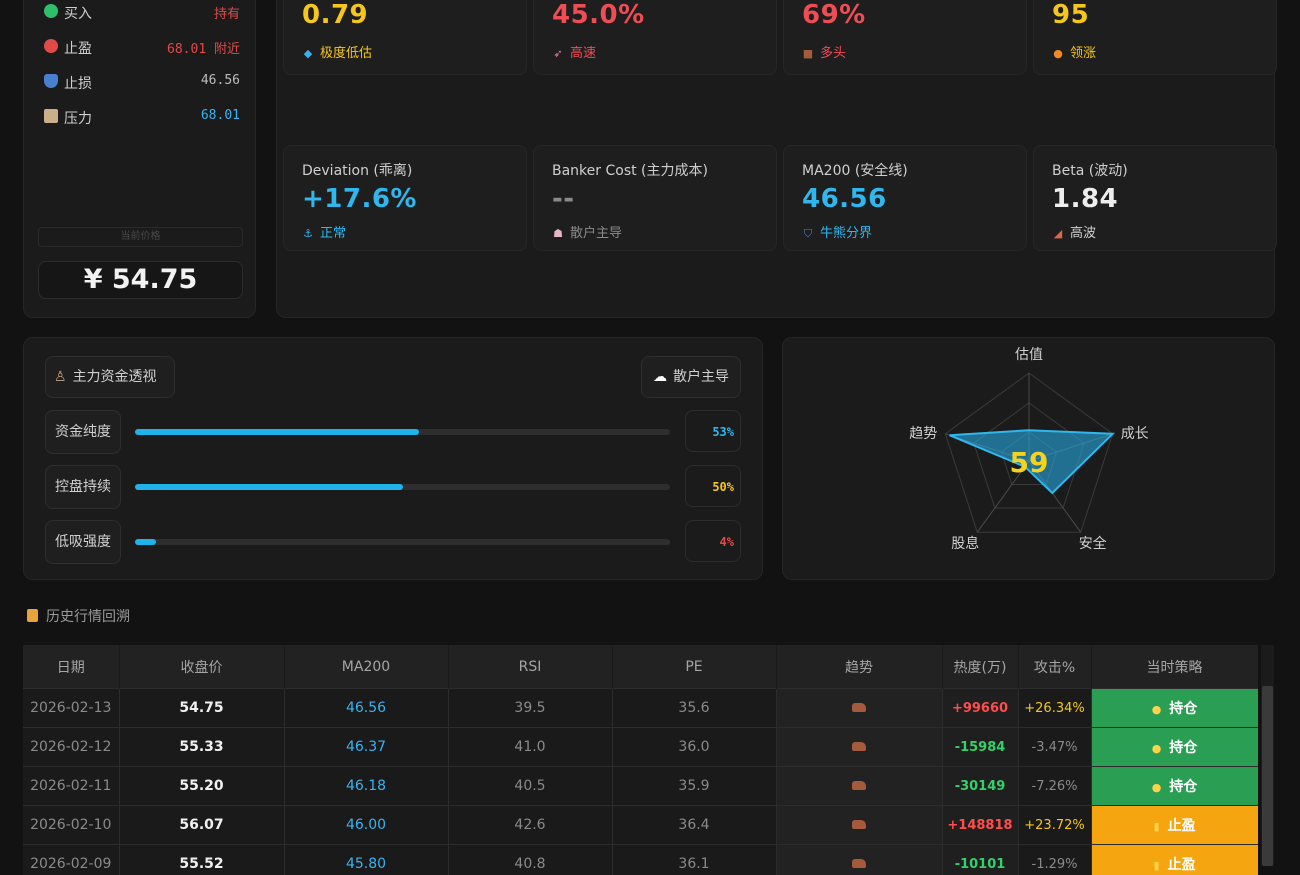 This screenshot has height=875, width=1300. Describe the element at coordinates (980, 786) in the screenshot. I see `heat-cell: -30149` at that location.